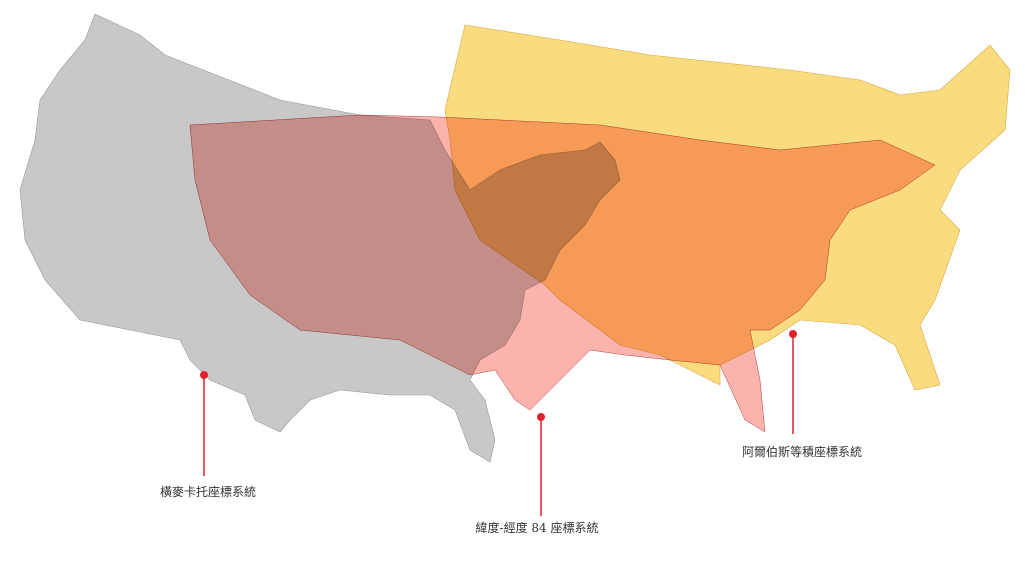  What do you see at coordinates (793, 382) in the screenshot?
I see `albers-marker` at bounding box center [793, 382].